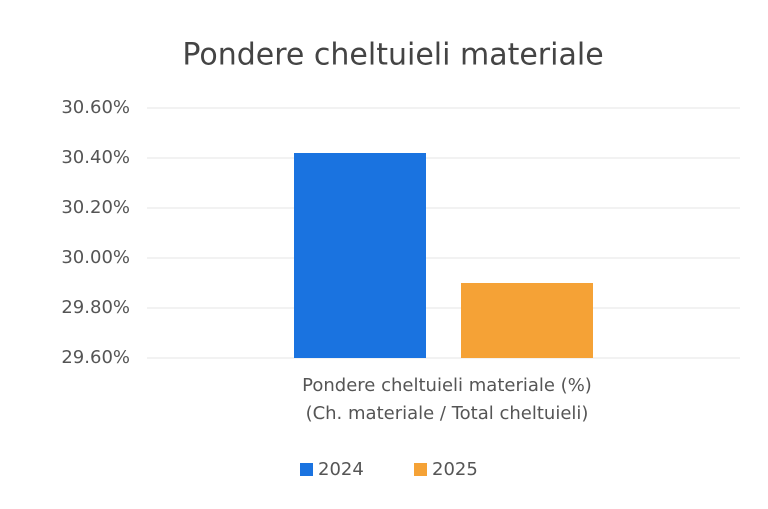  Describe the element at coordinates (455, 469) in the screenshot. I see `legend-label: 2025` at that location.